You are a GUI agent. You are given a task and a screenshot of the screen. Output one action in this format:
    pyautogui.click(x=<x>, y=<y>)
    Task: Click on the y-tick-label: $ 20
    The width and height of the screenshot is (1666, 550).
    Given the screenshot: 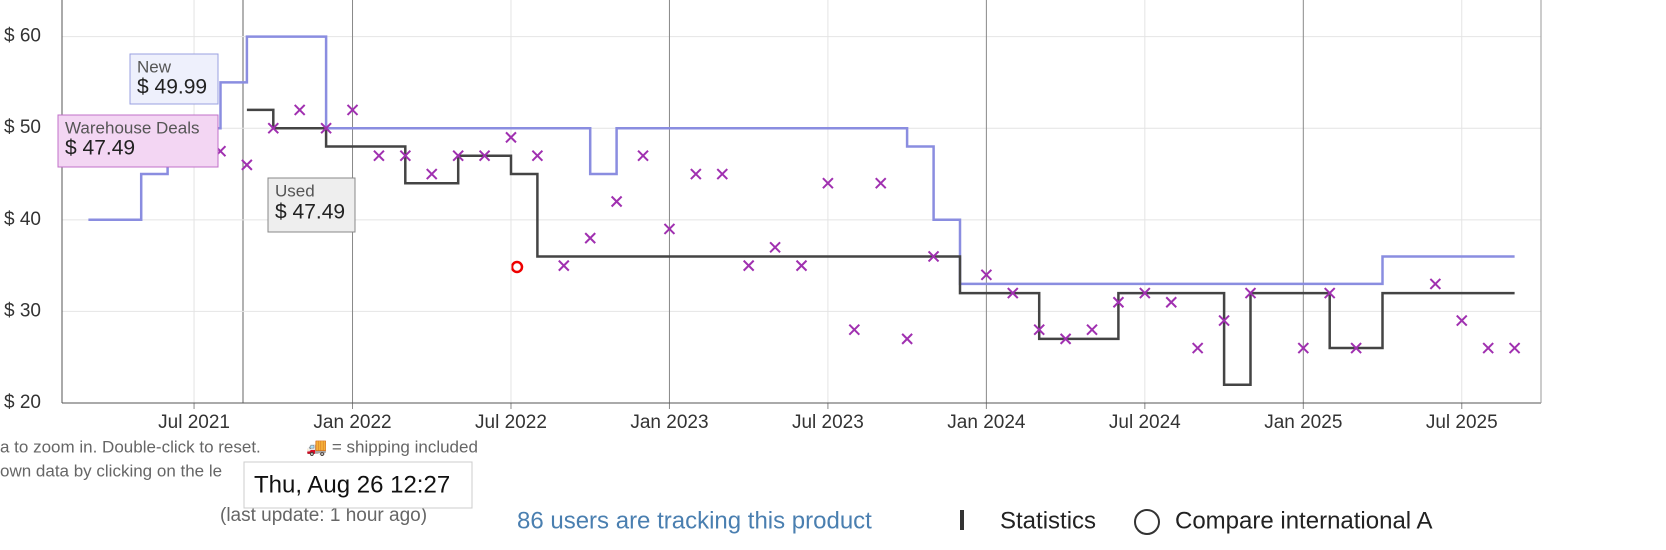 What is the action you would take?
    pyautogui.click(x=22, y=402)
    